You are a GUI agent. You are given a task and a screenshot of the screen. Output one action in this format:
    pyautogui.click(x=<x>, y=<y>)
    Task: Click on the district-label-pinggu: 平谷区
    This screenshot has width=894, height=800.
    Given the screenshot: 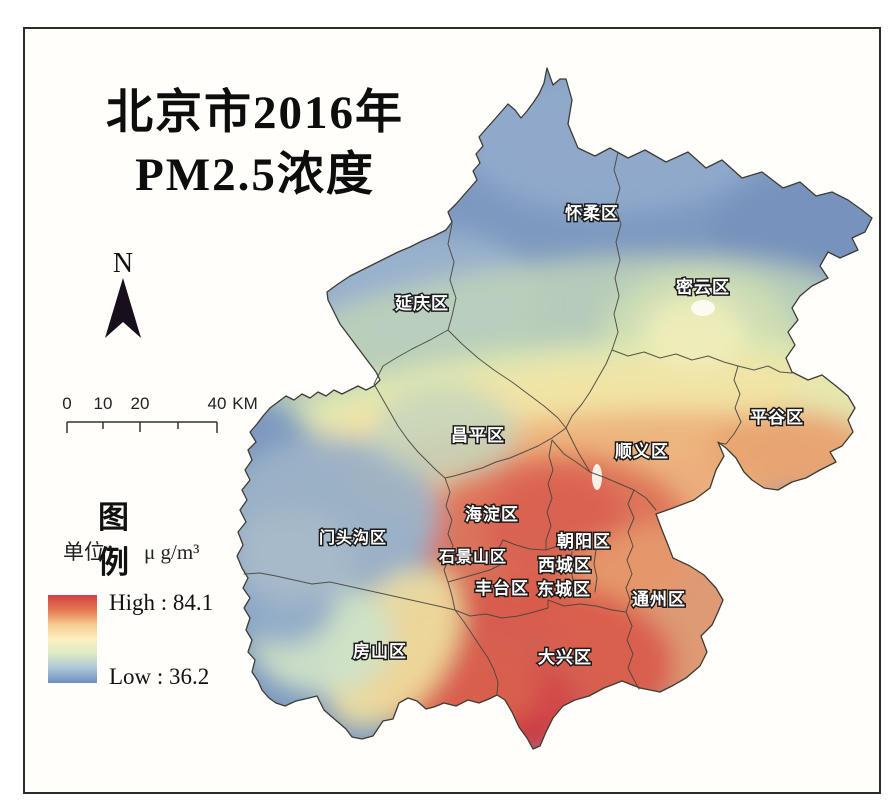 What is the action you would take?
    pyautogui.click(x=777, y=417)
    